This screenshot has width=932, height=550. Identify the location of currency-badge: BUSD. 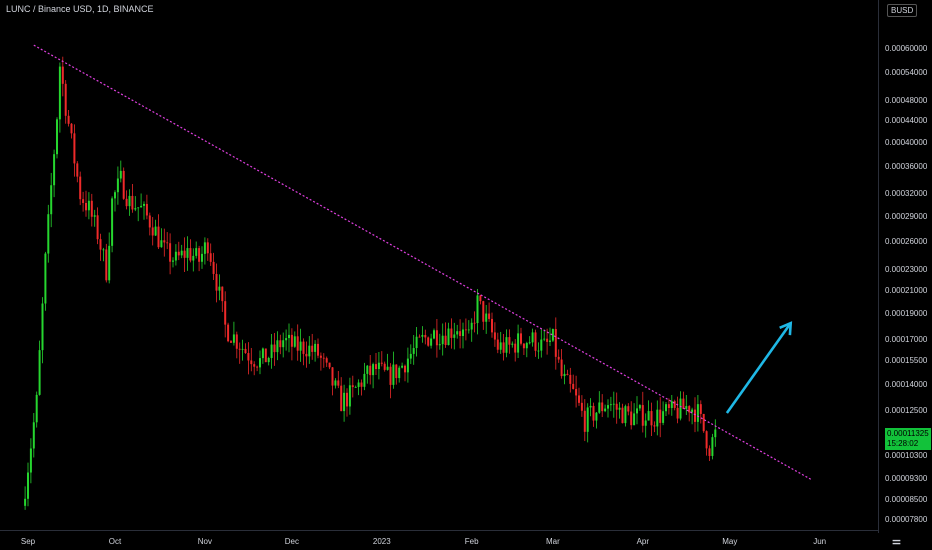
(902, 10).